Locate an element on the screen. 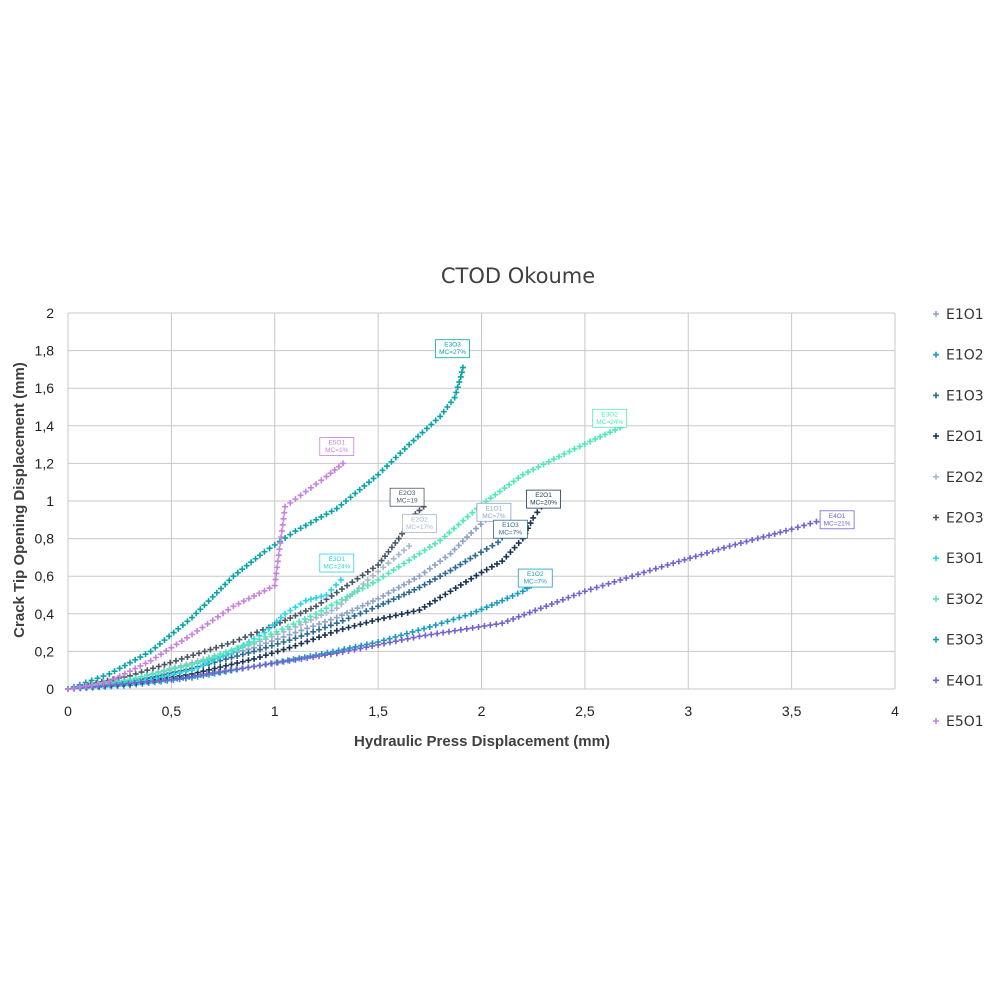  x-tick-label: 0,5 is located at coordinates (172, 711).